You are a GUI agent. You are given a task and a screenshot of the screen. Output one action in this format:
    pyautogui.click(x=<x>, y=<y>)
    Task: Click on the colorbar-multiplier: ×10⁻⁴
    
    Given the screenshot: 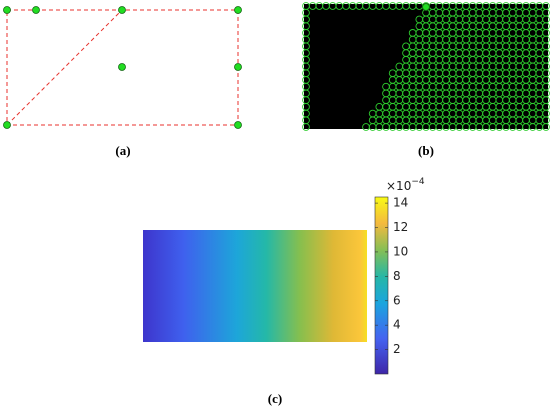 What is the action you would take?
    pyautogui.click(x=405, y=185)
    